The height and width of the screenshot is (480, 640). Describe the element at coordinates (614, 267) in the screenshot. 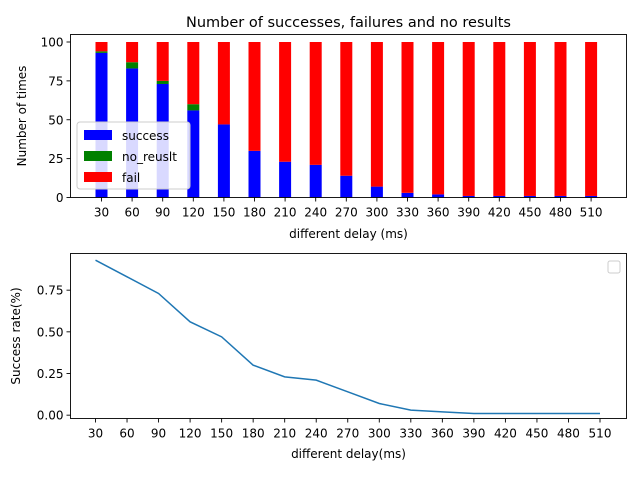

I see `legend-box` at that location.